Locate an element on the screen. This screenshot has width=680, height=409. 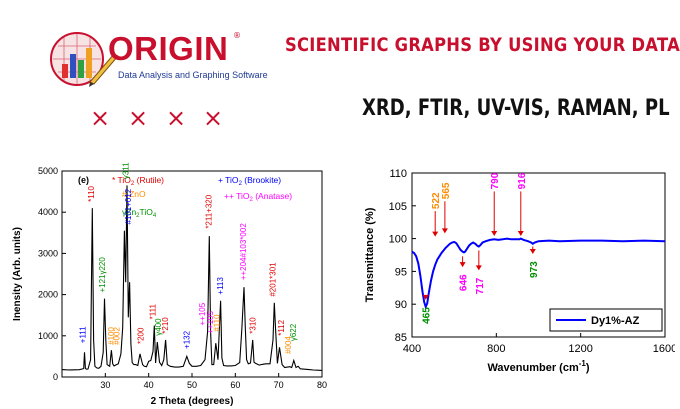
legend-entry: + TiO2 (Brookite) is located at coordinates (249, 181).